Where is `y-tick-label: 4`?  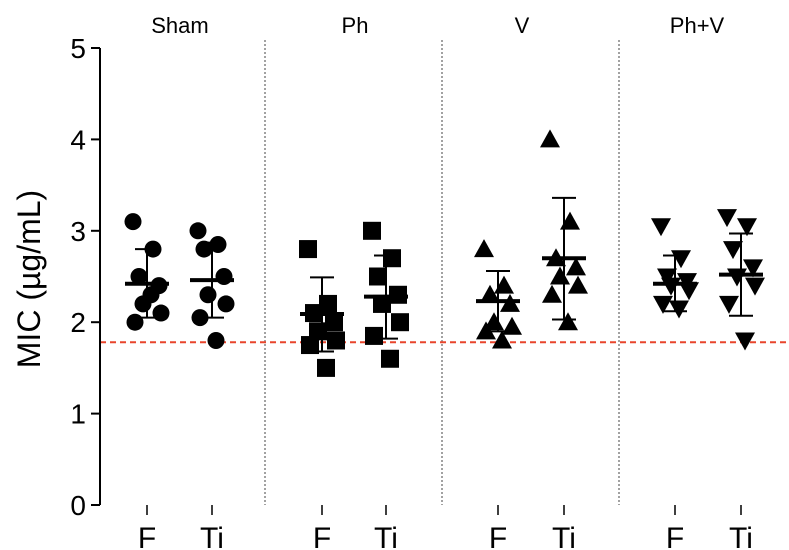 y-tick-label: 4 is located at coordinates (78, 139).